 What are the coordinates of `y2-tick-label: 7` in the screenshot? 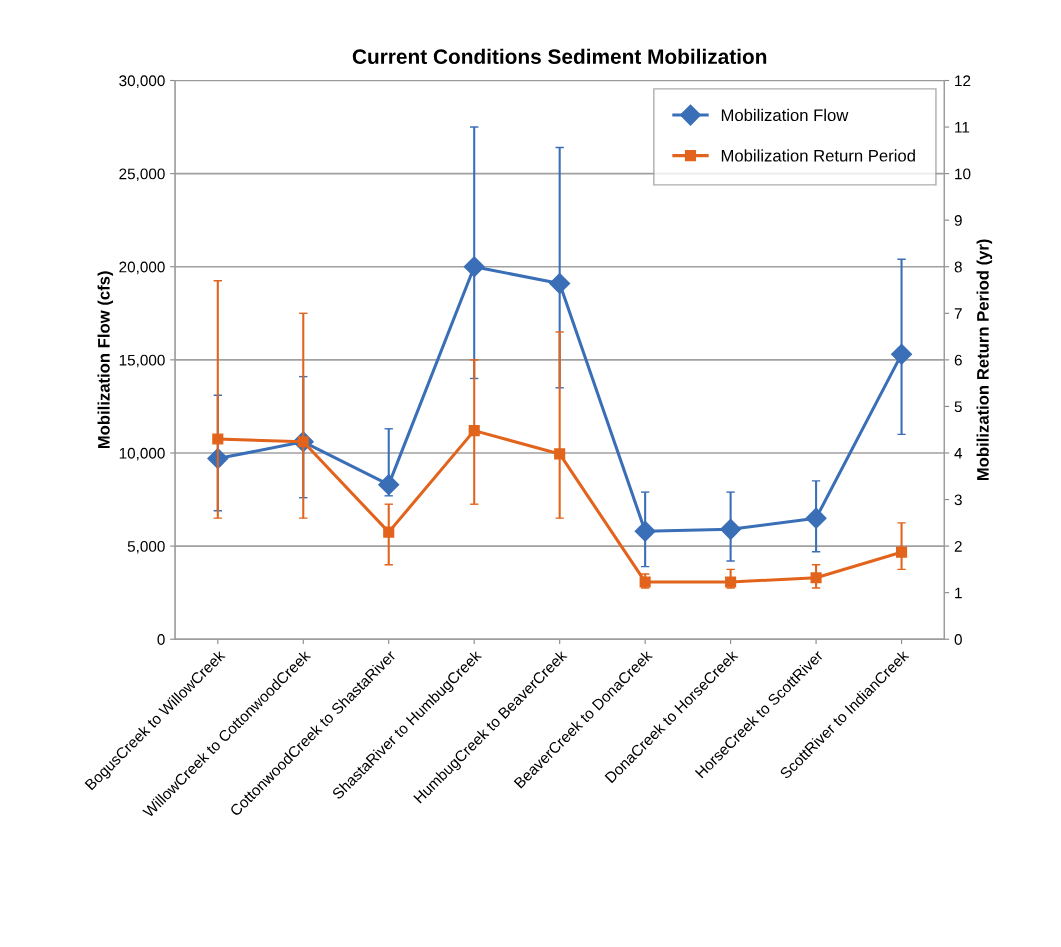 It's located at (958, 313).